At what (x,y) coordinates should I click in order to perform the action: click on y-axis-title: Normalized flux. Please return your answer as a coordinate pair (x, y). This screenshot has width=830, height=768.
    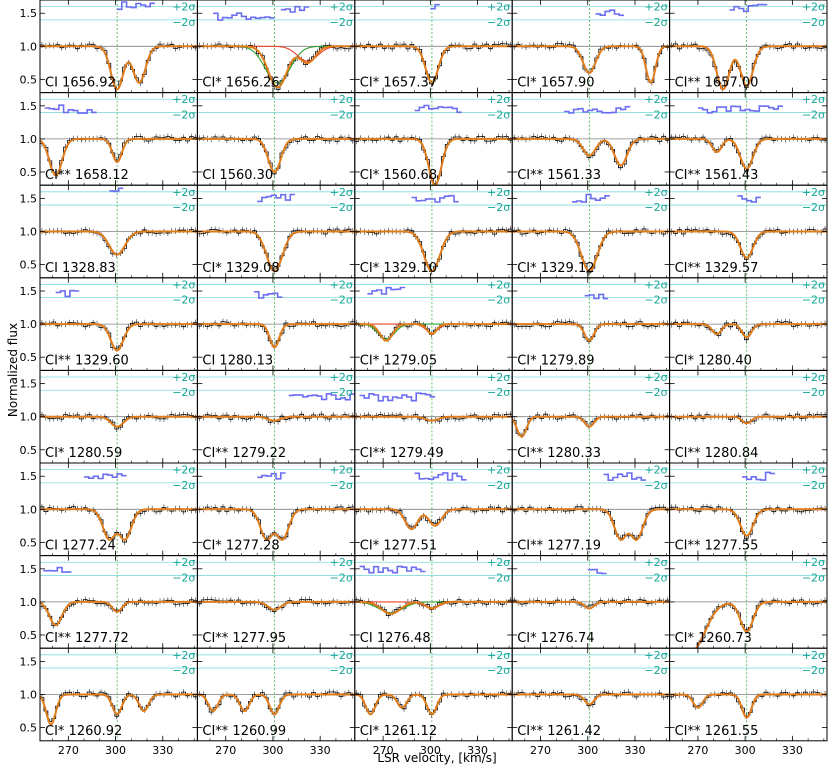
    Looking at the image, I should click on (13, 370).